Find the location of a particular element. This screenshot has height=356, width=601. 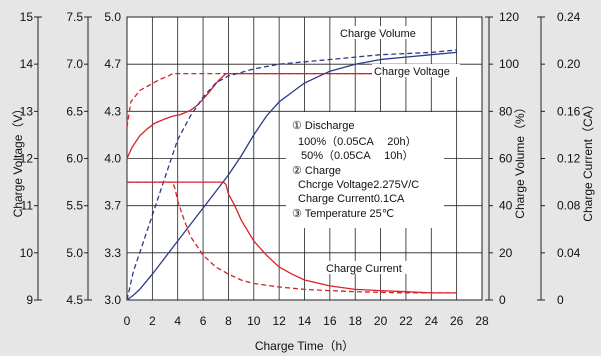

axis-tick-label: 0.24 is located at coordinates (569, 17).